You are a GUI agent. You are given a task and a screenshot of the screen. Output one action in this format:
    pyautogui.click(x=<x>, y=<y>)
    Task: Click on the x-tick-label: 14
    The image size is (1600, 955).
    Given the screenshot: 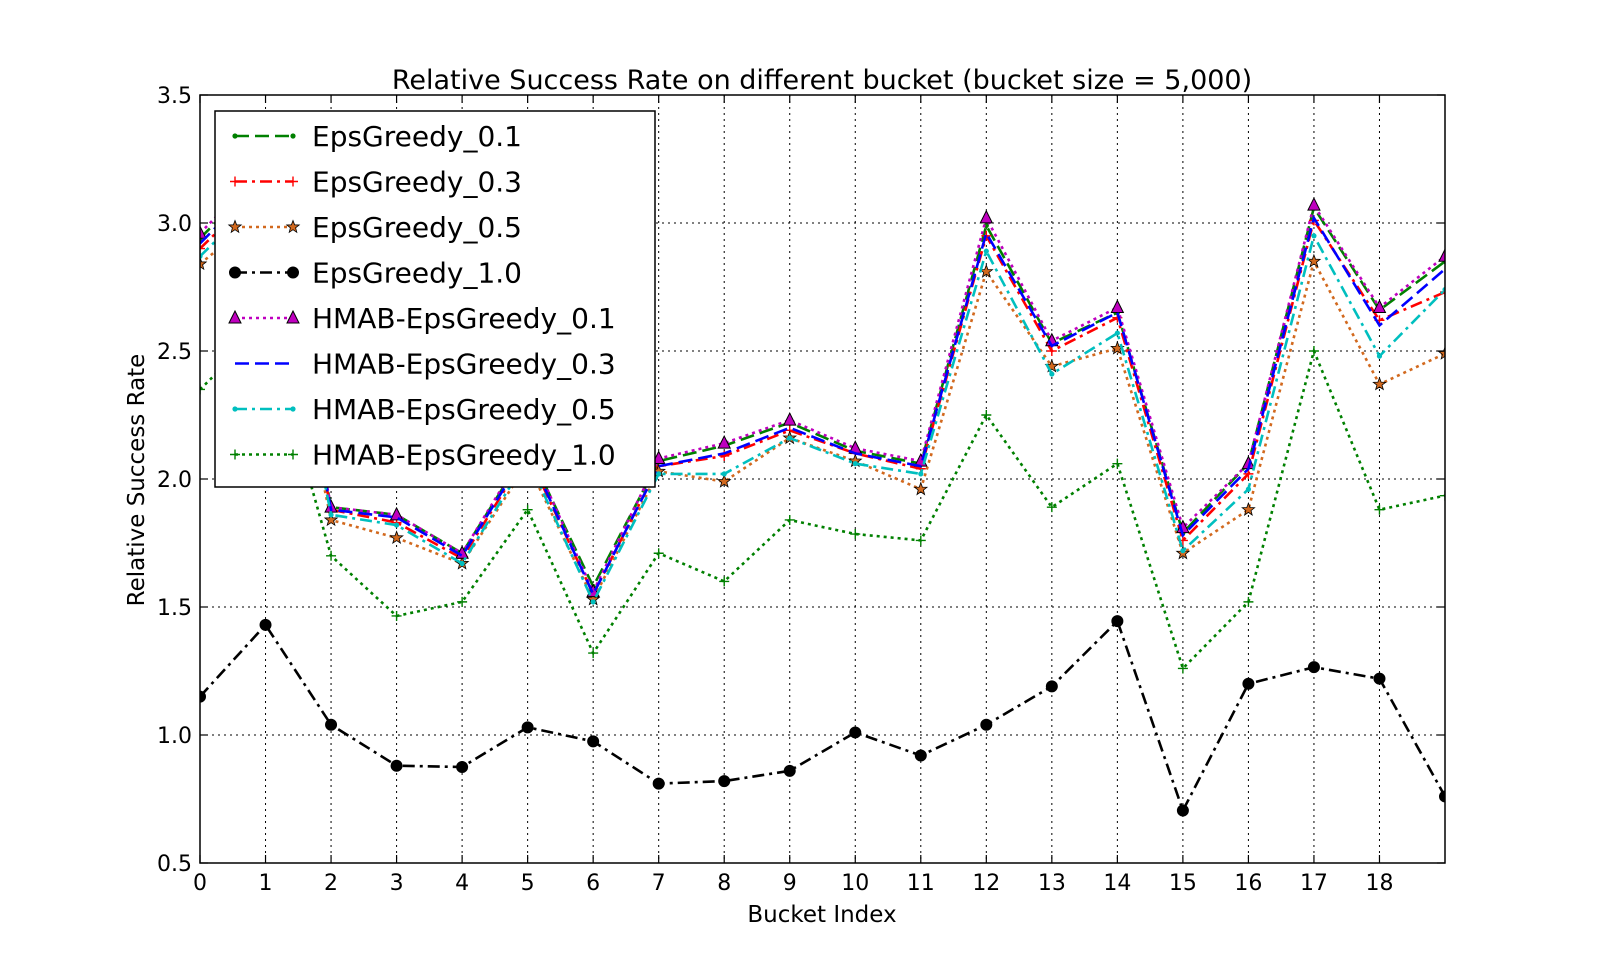 What is the action you would take?
    pyautogui.click(x=1117, y=883)
    